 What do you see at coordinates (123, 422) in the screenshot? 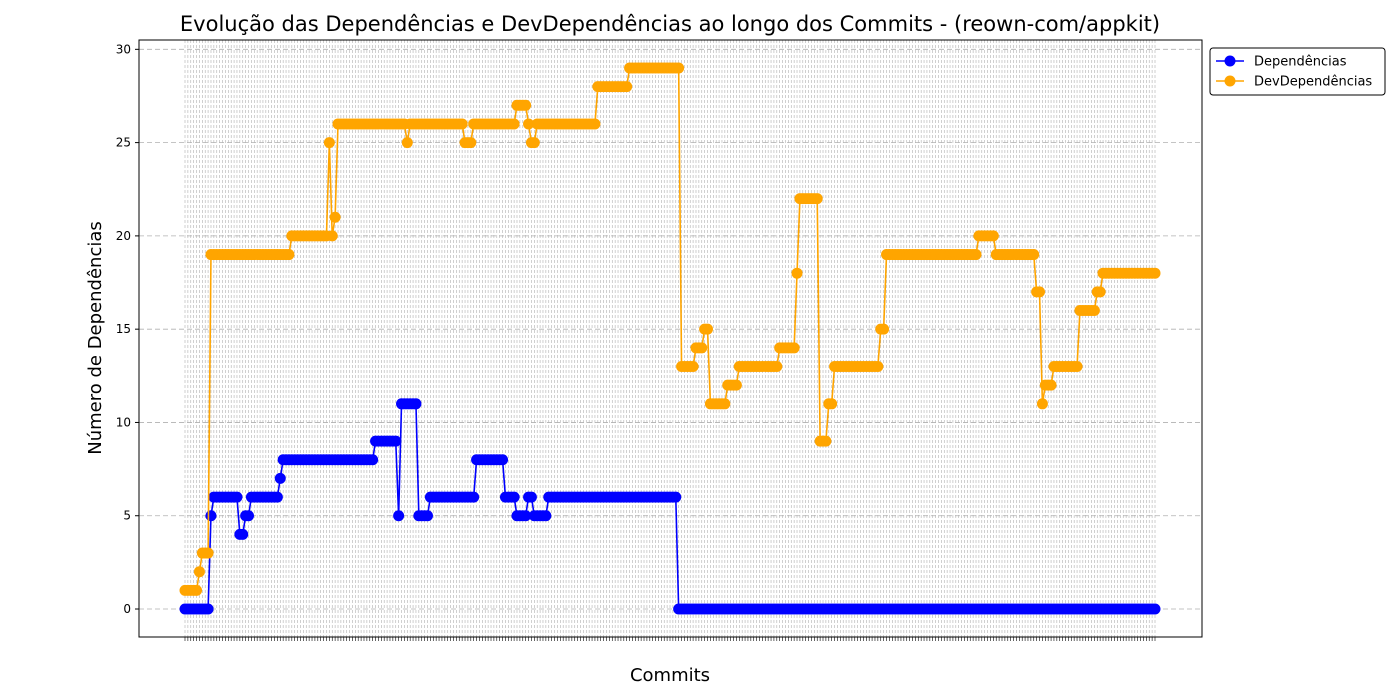
I see `y-tick-label: 10` at bounding box center [123, 422].